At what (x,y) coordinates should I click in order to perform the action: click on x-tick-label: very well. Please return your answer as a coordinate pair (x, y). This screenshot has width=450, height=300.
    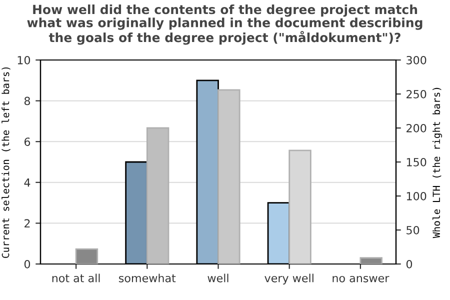
    Looking at the image, I should click on (289, 279).